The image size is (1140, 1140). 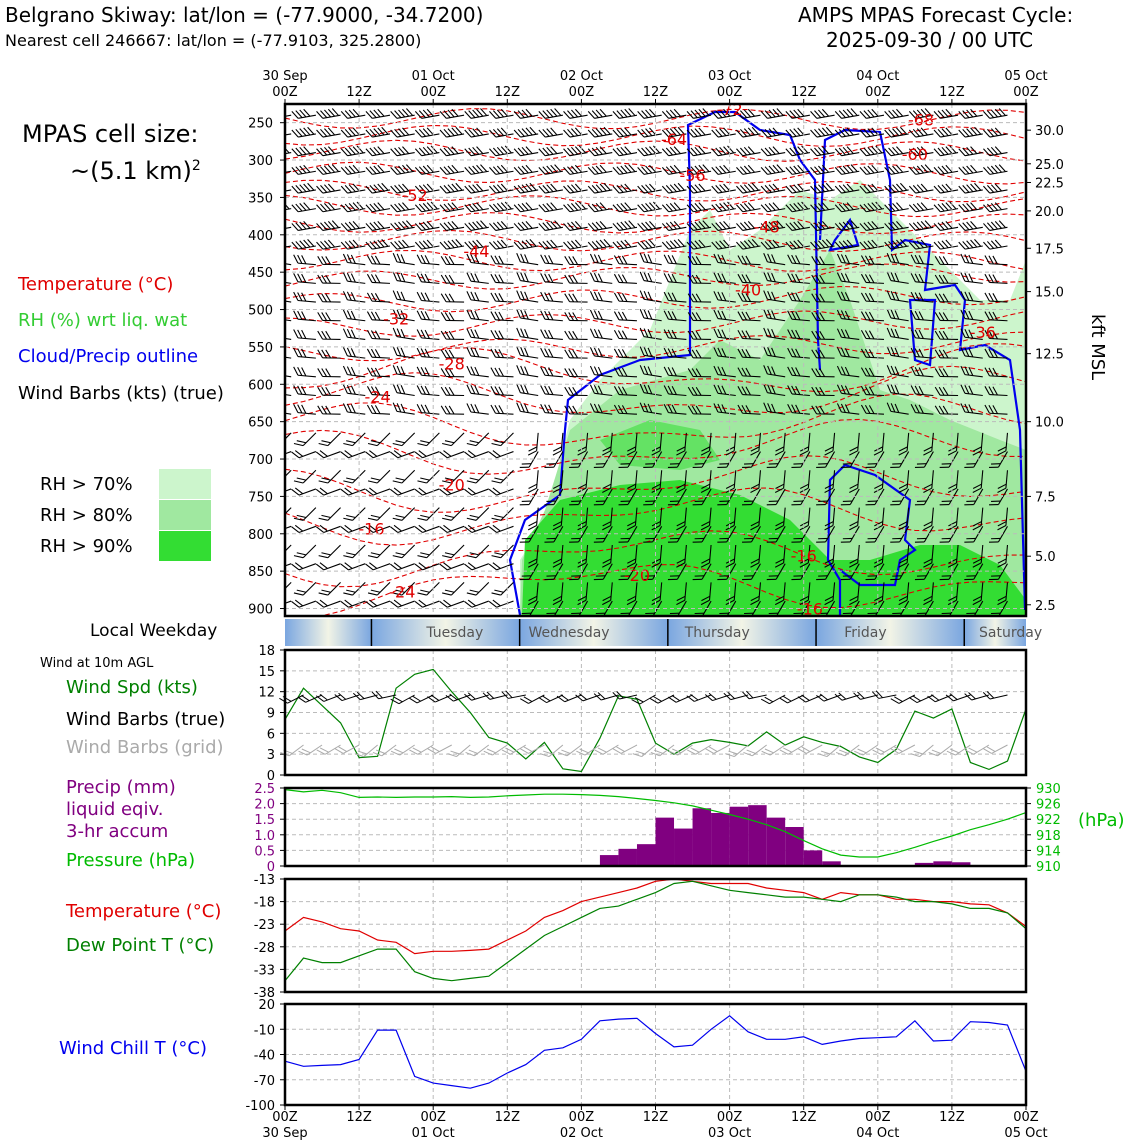 I want to click on precip-panel-ytick-label: 0.5, so click(x=264, y=851).